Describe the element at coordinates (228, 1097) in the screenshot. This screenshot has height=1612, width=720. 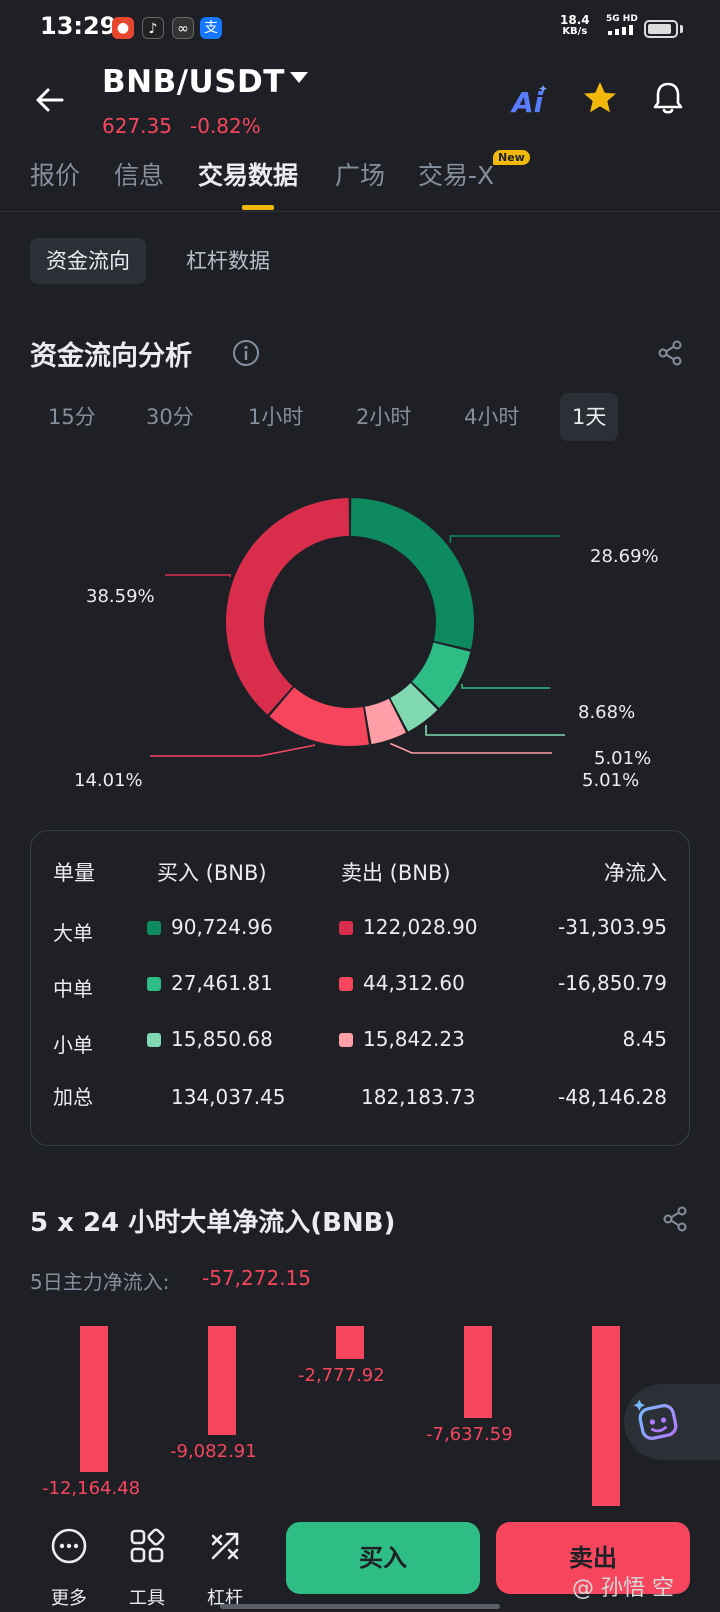
I see `table-total-buy: 134,037.45` at that location.